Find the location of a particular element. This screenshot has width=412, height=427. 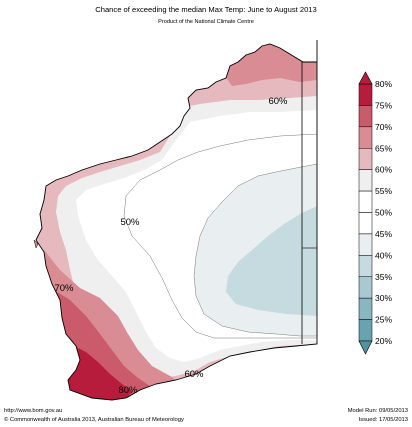

legend-tick-label: 40% is located at coordinates (383, 255).